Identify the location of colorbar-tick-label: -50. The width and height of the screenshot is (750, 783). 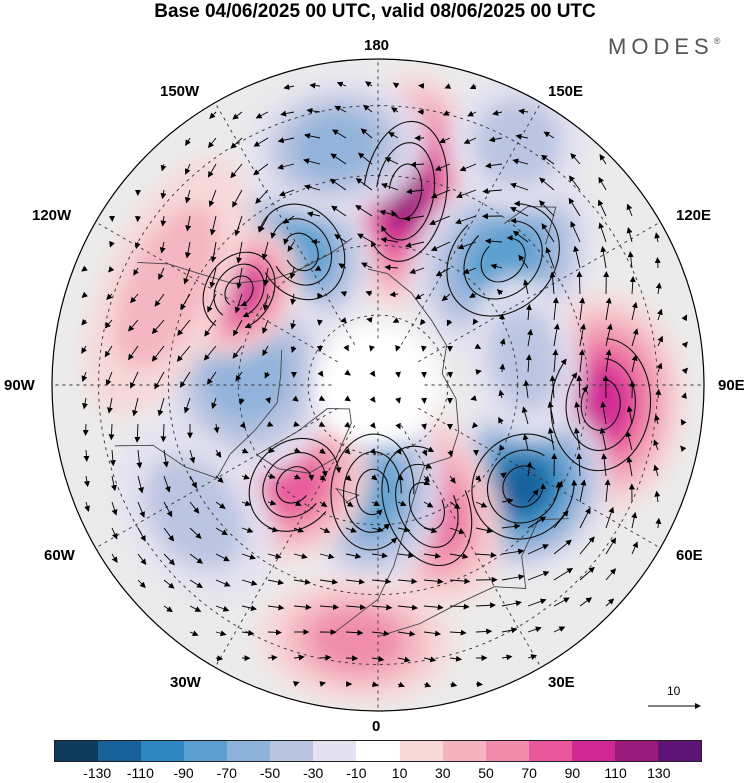
(270, 773).